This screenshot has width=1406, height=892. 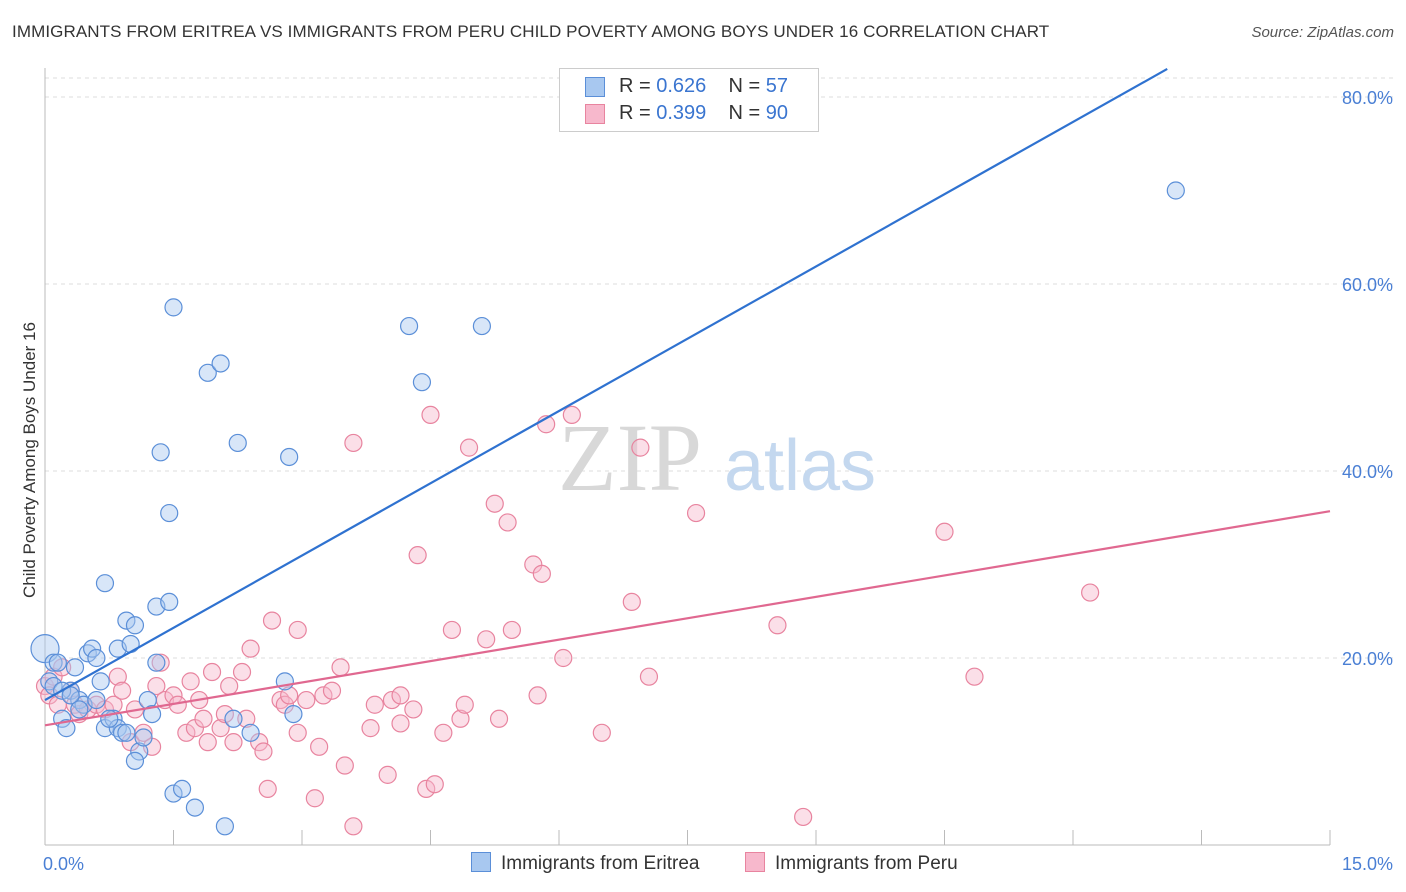 I want to click on y-tick-label: 20.0%, so click(x=1367, y=659).